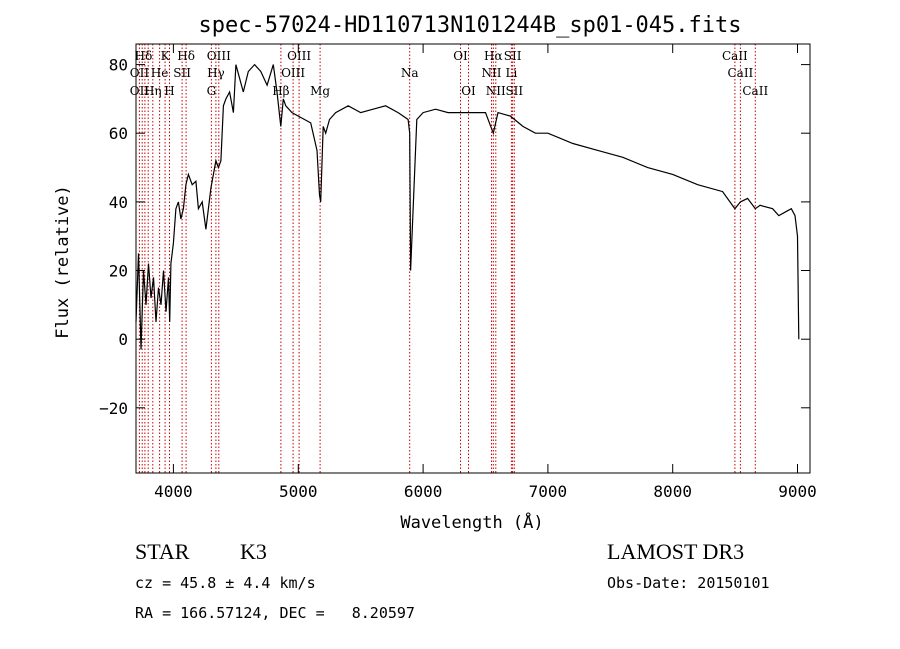  Describe the element at coordinates (166, 56) in the screenshot. I see `line-label: K` at that location.